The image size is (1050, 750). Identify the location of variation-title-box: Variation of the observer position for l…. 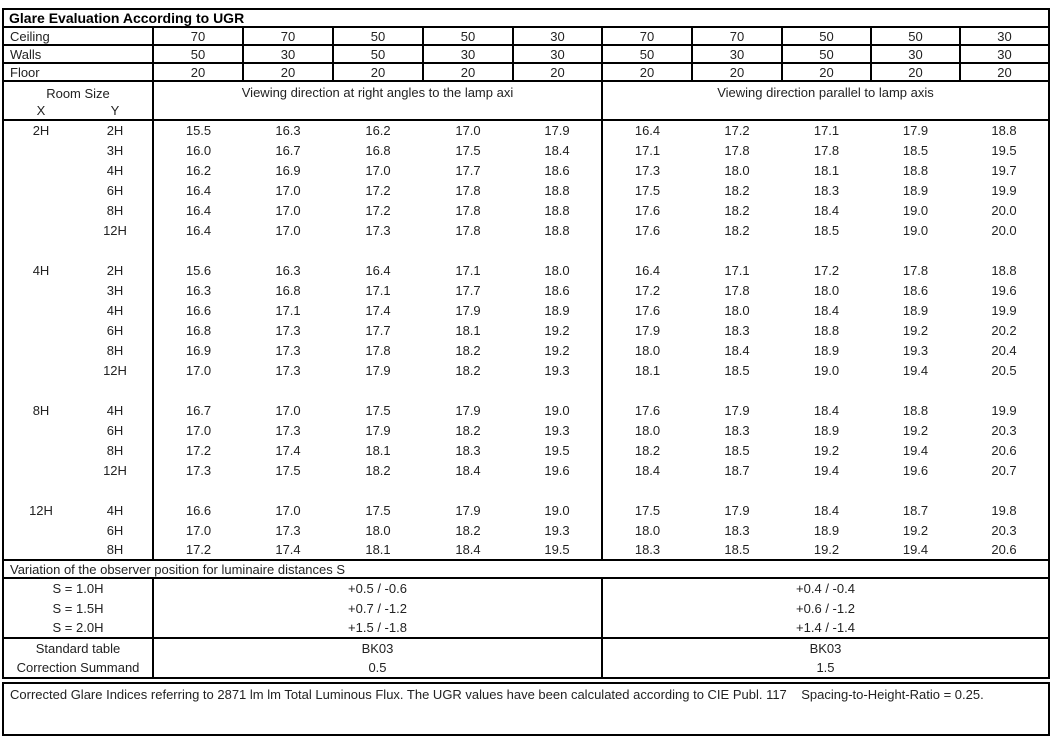
(526, 569).